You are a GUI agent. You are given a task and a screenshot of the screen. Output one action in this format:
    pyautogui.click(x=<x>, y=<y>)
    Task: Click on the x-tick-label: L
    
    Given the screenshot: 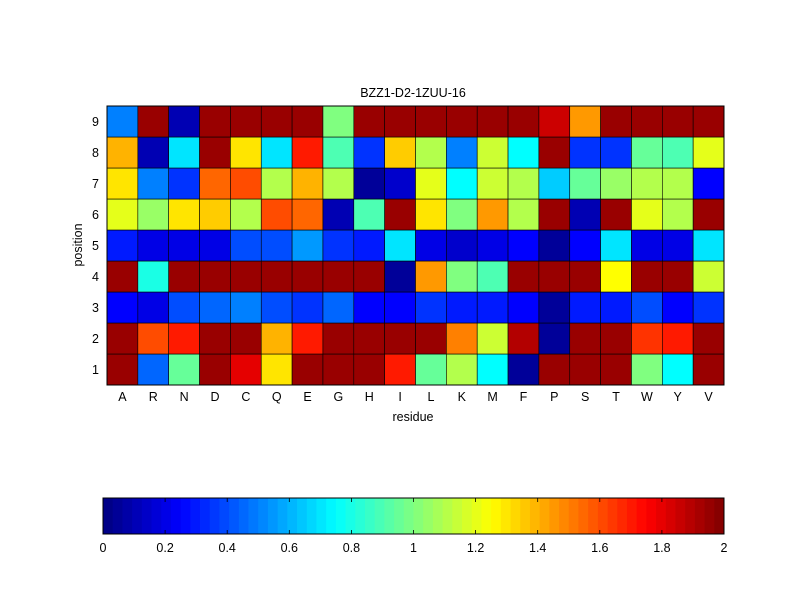 What is the action you would take?
    pyautogui.click(x=430, y=397)
    